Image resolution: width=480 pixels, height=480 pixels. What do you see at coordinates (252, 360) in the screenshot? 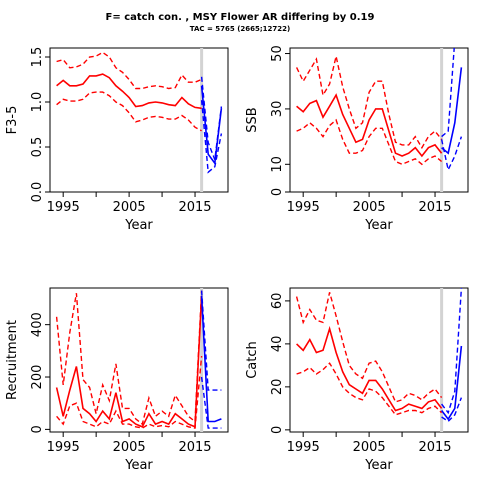
I see `y-axis-label: Catch` at bounding box center [252, 360].